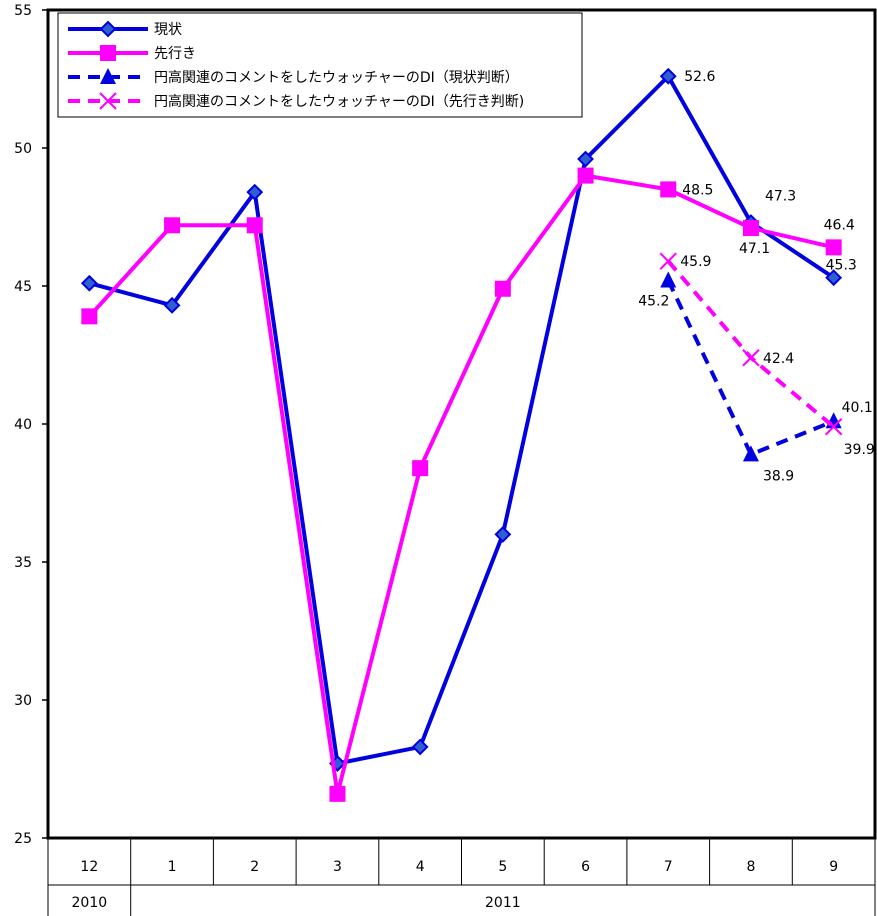 This screenshot has height=916, width=877. Describe the element at coordinates (653, 301) in the screenshot. I see `data-label: 45.2` at that location.